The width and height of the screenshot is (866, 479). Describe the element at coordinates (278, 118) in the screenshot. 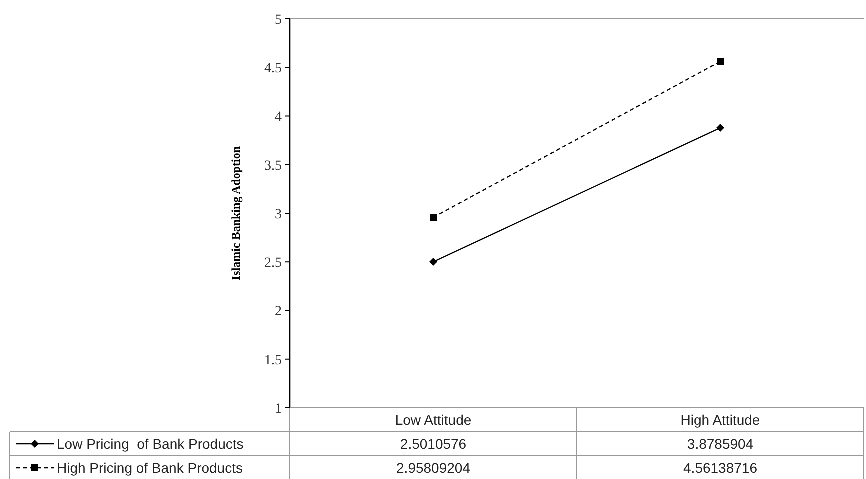

I see `y-tick-label: 4` at that location.